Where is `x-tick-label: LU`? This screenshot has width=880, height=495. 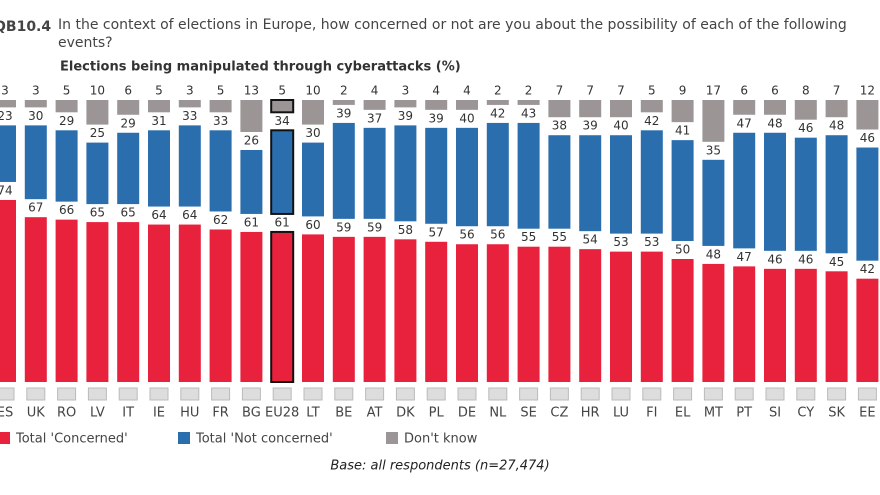
x-tick-label: LU is located at coordinates (621, 413).